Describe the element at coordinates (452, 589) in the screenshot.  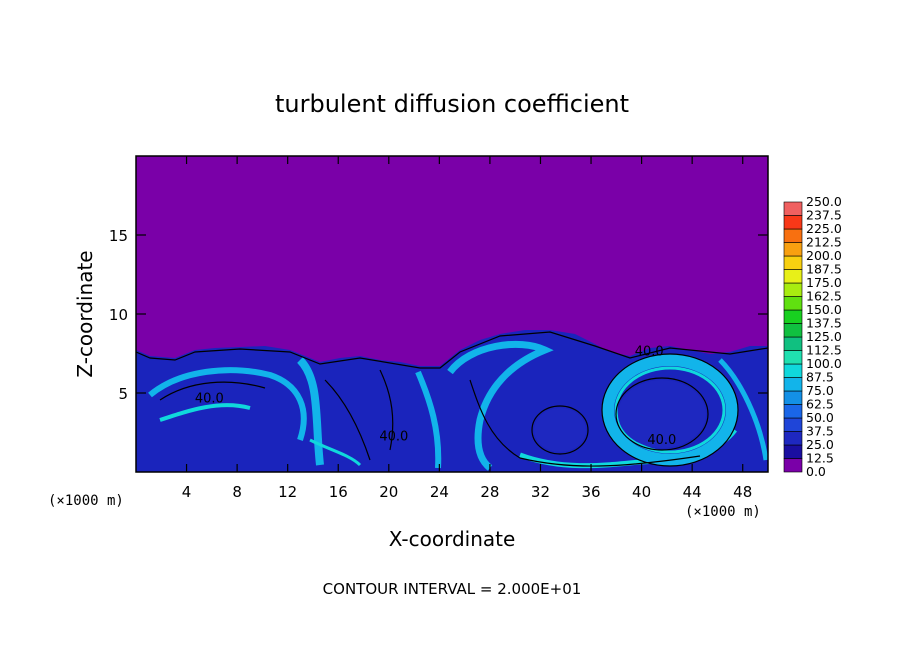
I see `contour-interval-note: CONTOUR INTERVAL = 2.000E+01` at that location.